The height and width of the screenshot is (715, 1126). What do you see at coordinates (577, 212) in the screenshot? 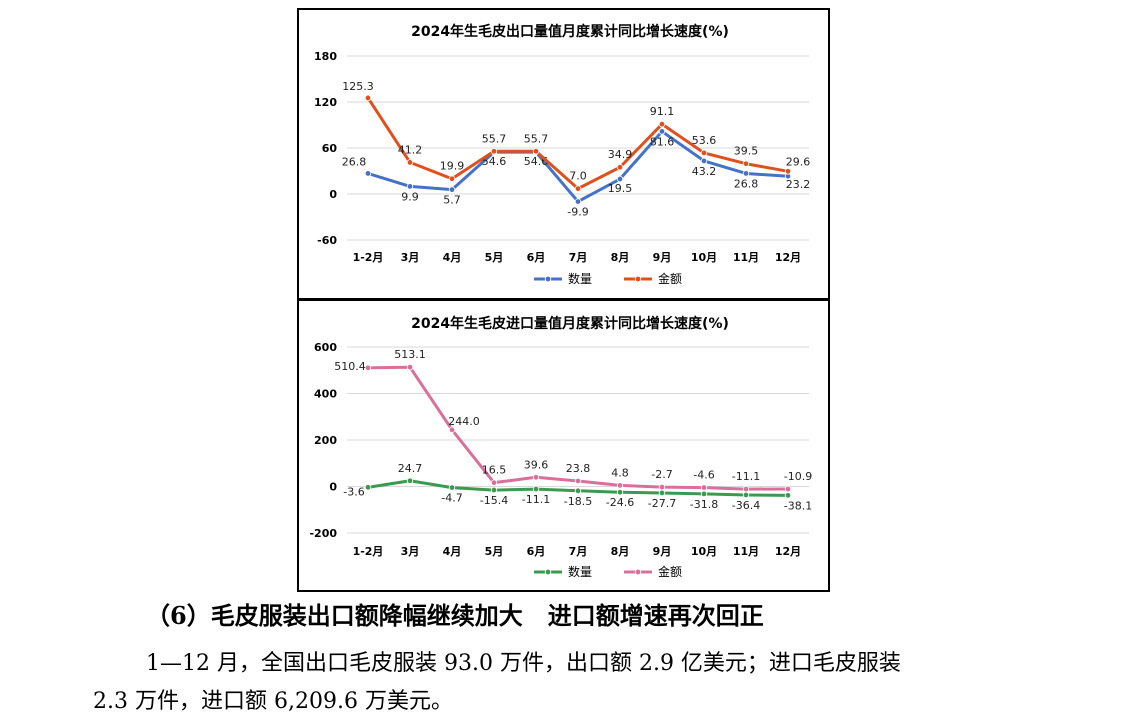
I see `data-label: -9.9` at bounding box center [577, 212].